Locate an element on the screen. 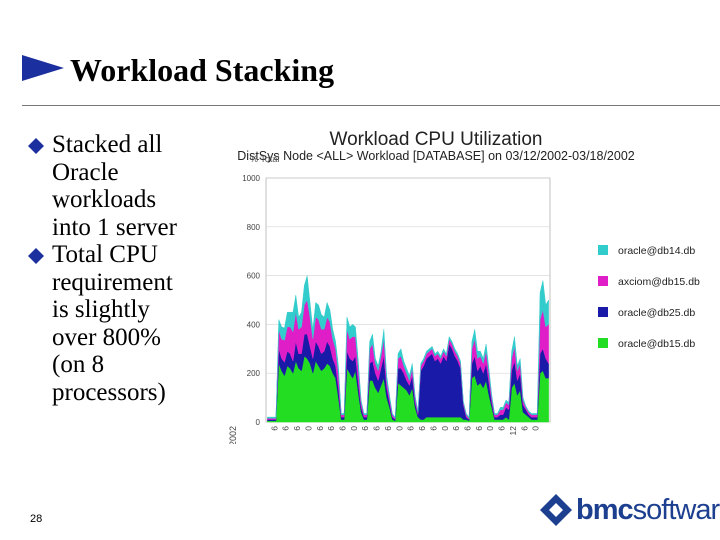 Image resolution: width=720 pixels, height=540 pixels. bmc-software-logo: bmcsoftware is located at coordinates (630, 510).